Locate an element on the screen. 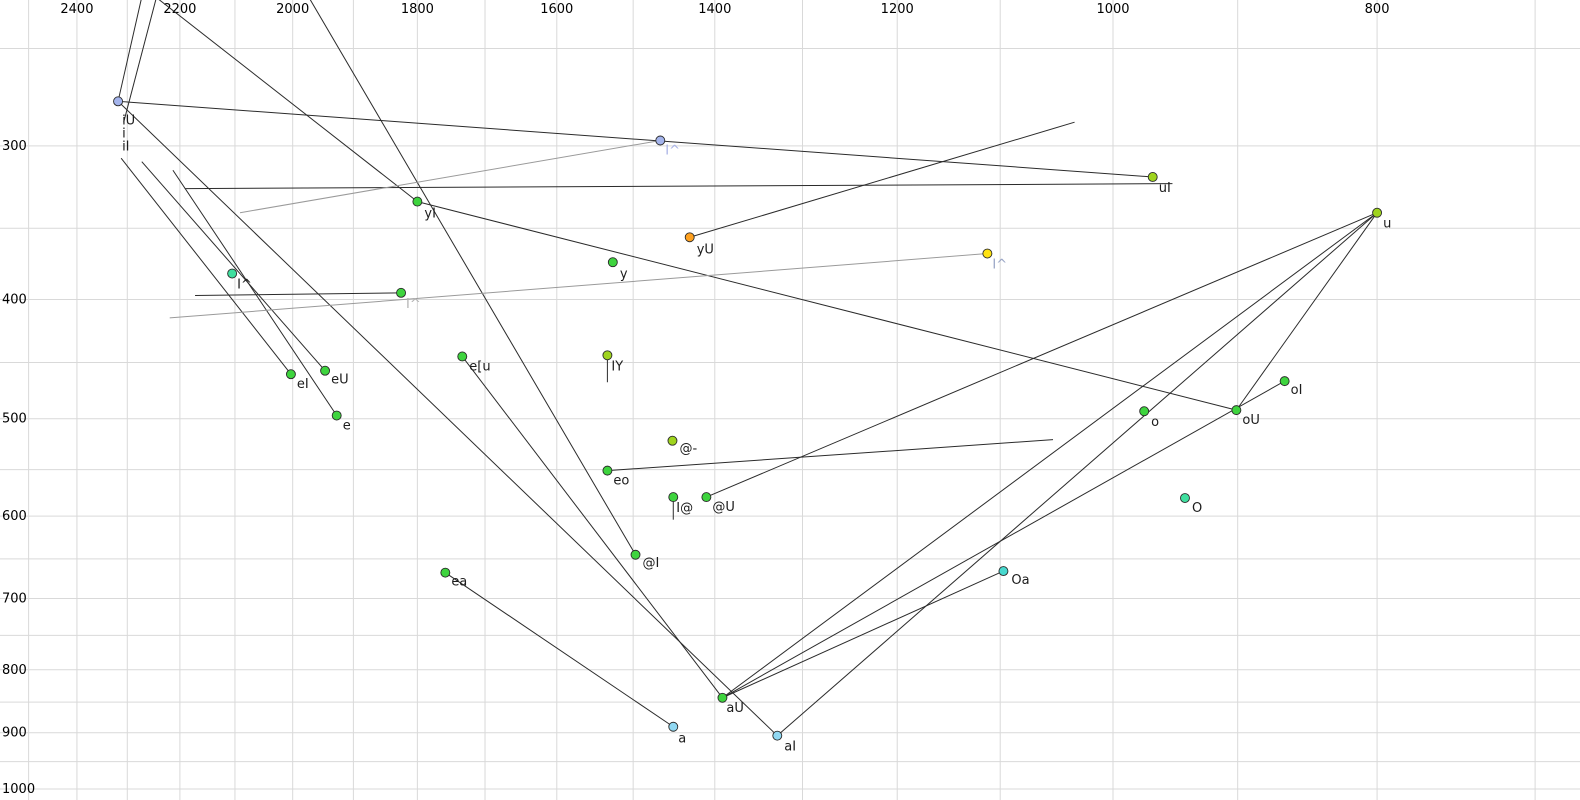 The height and width of the screenshot is (800, 1580). vowel-point-e is located at coordinates (336, 415).